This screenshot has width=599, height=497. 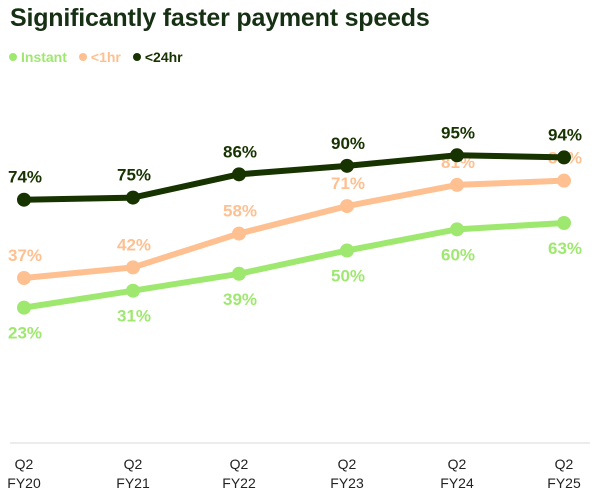 I want to click on data-label-1hr-0: 37%, so click(x=25, y=255).